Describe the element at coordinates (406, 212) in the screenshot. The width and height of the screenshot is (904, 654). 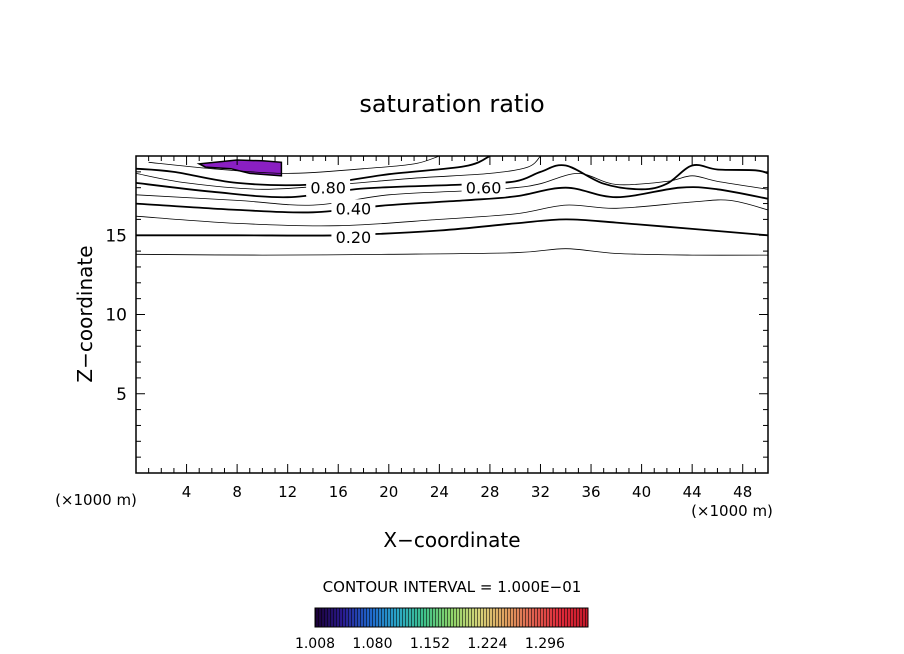
I see `contour-labels: 0.80 0.60 0.40 0.20` at that location.